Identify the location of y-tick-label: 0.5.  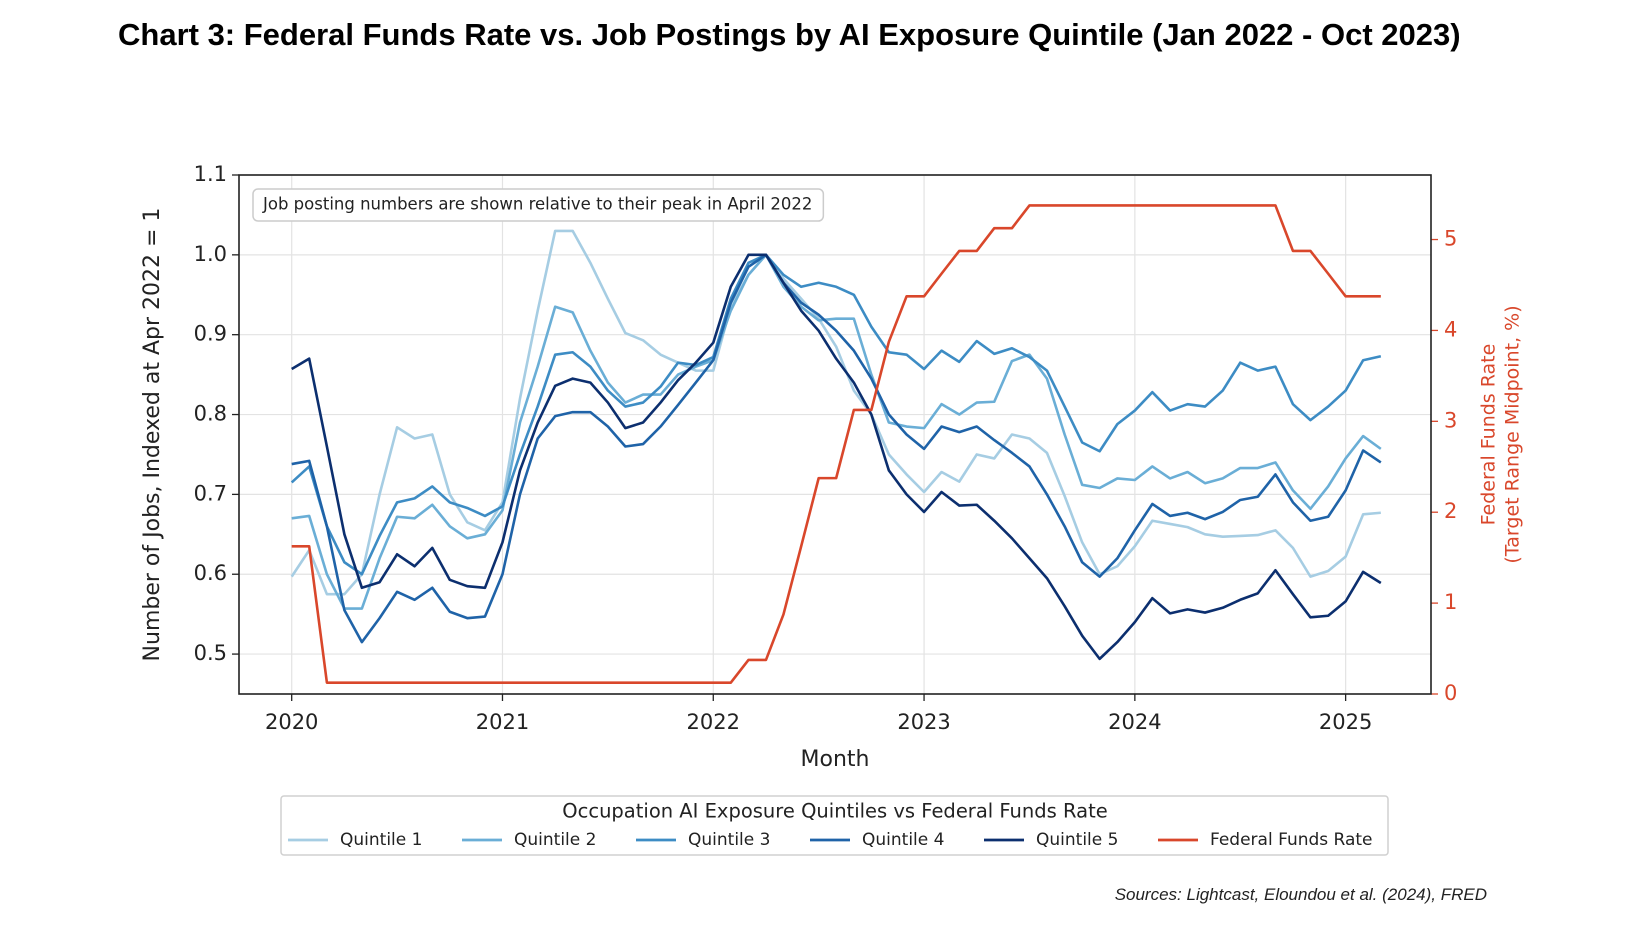
(210, 653).